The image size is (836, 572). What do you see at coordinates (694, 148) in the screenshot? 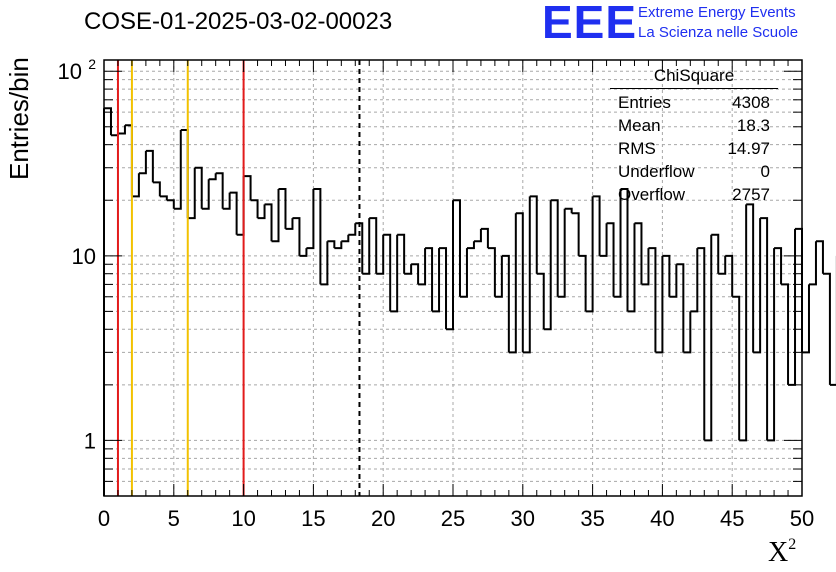
I see `stats-row-rms: RMS 14.97` at bounding box center [694, 148].